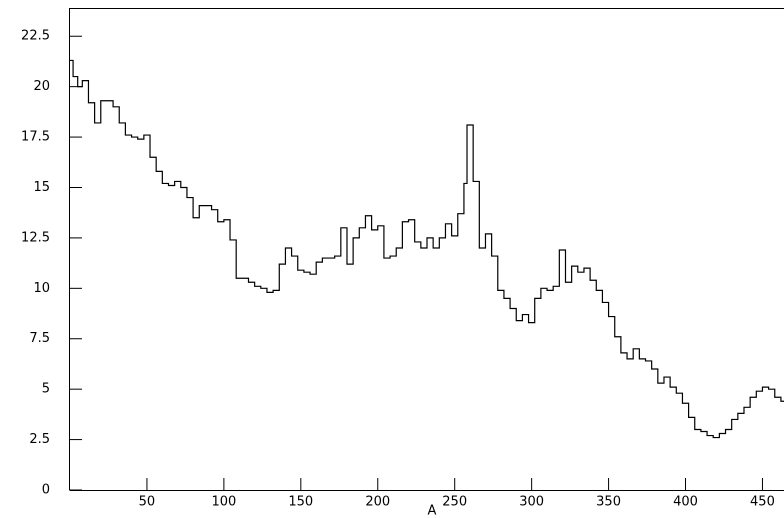  Describe the element at coordinates (432, 511) in the screenshot. I see `x-axis-label: A` at that location.